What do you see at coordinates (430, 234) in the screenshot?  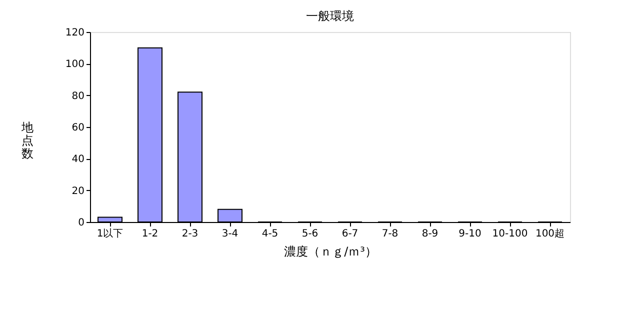 I see `x-tick-label: 8-9` at bounding box center [430, 234].